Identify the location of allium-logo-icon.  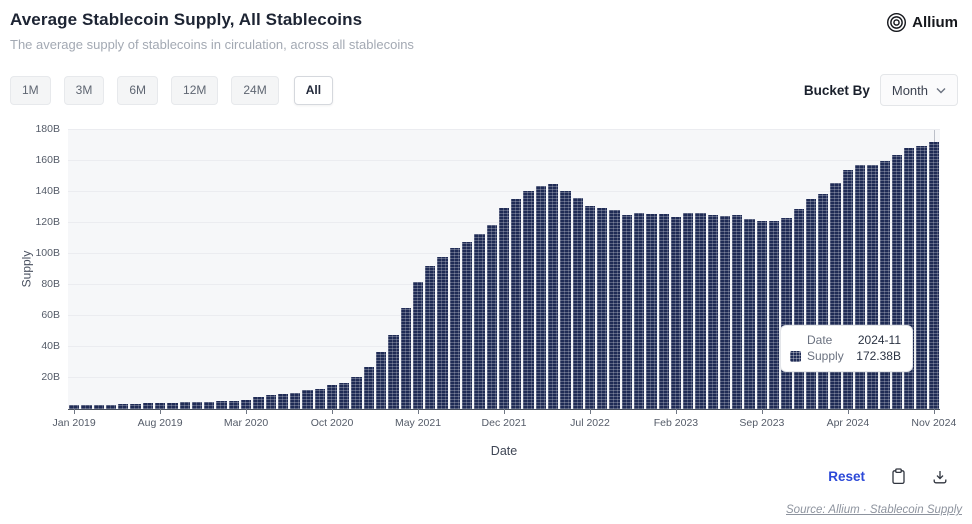
(896, 22).